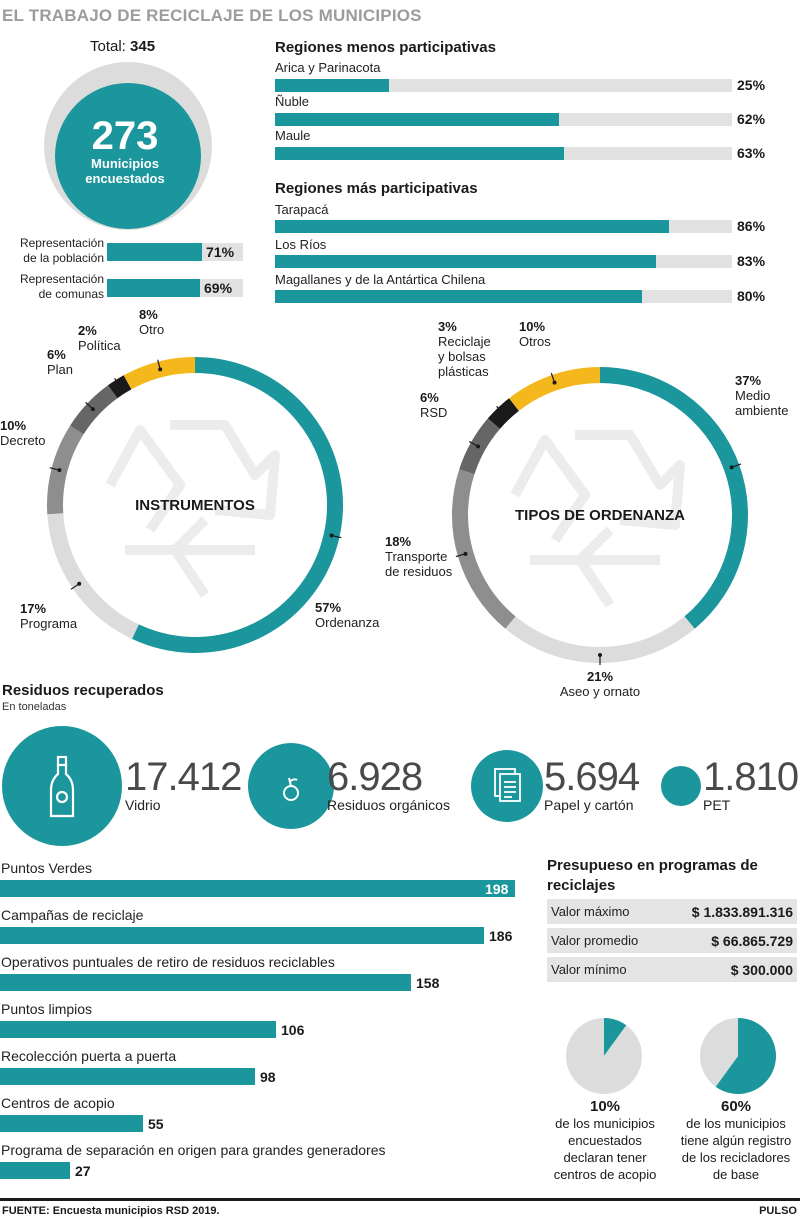  I want to click on residues-subheading: En toneladas, so click(34, 707).